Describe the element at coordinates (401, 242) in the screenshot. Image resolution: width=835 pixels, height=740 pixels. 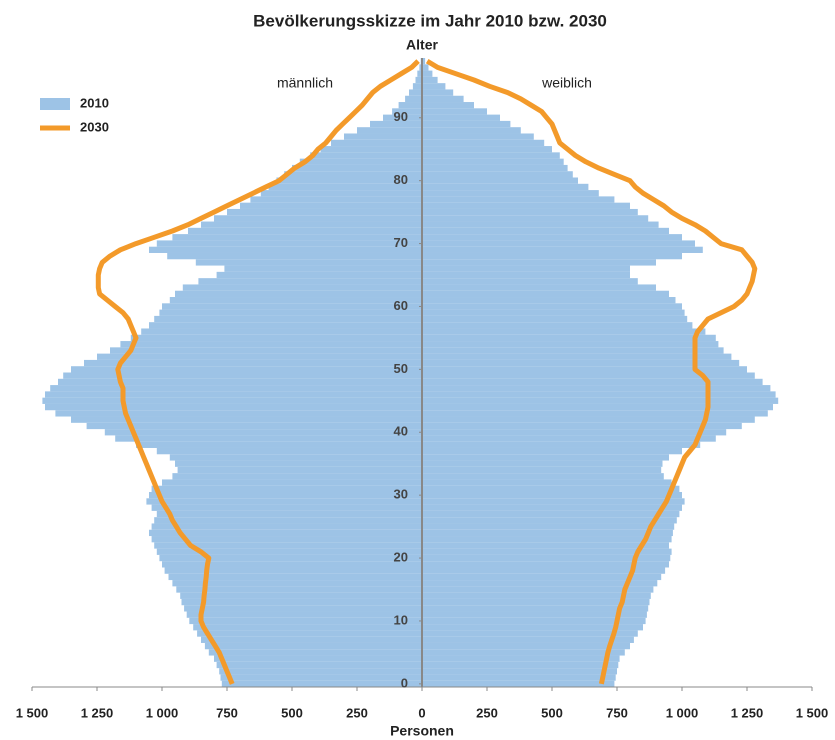
I see `y-tick-label: 70` at that location.